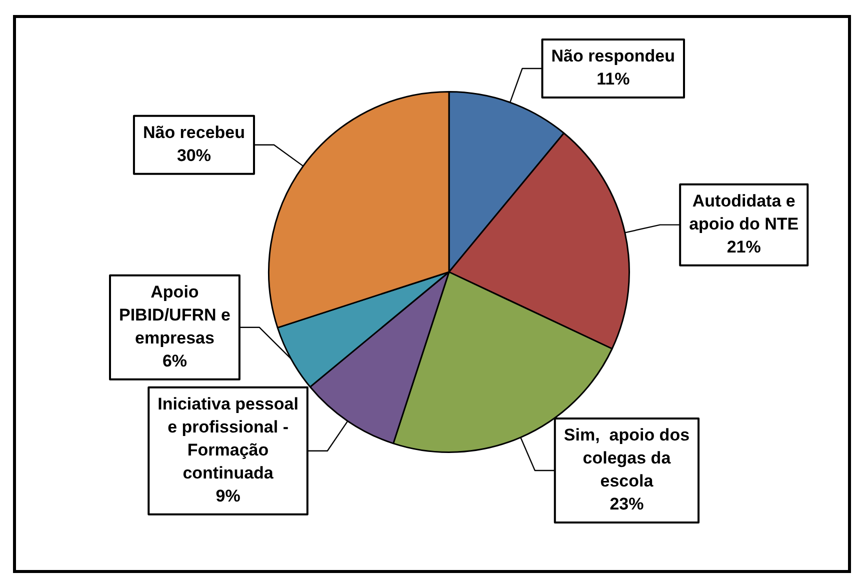 The image size is (853, 576). I want to click on data-label: 30%, so click(194, 156).